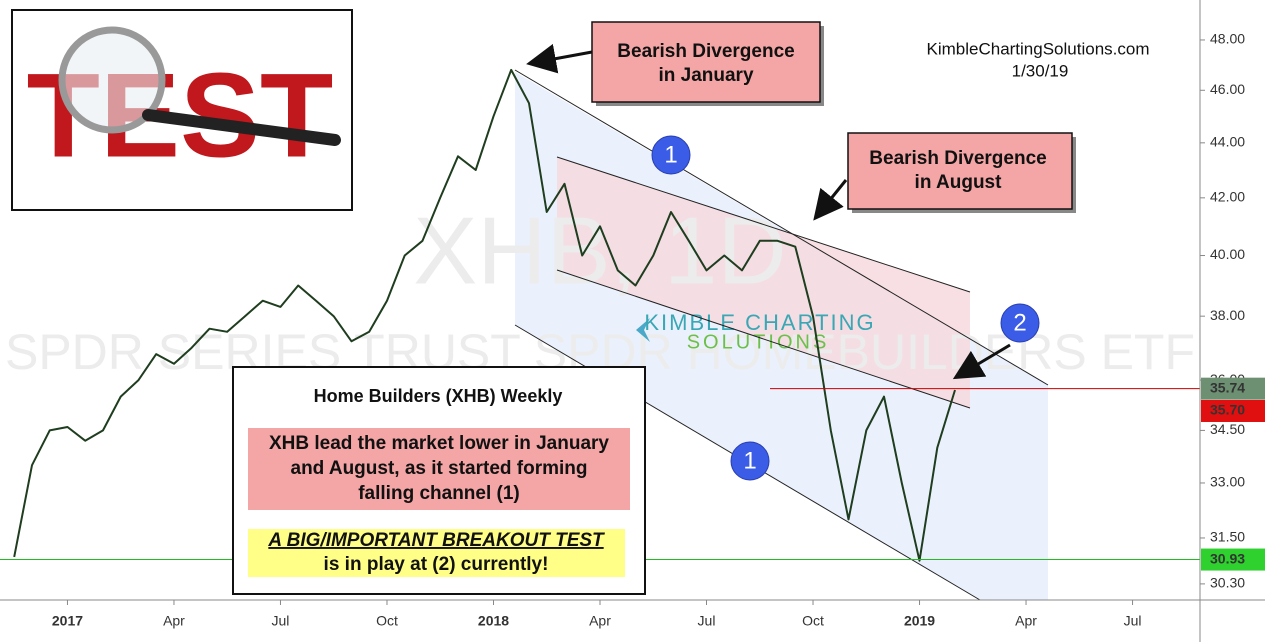 This screenshot has height=642, width=1265. What do you see at coordinates (1227, 558) in the screenshot?
I see `support-label: 30.93` at bounding box center [1227, 558].